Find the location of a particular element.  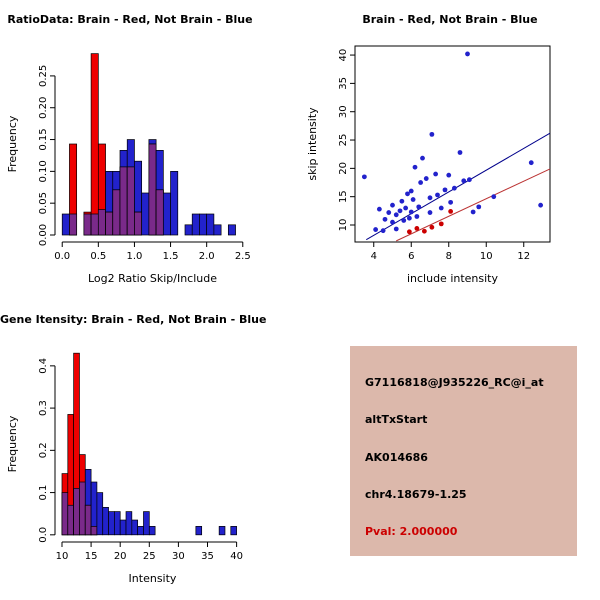

svg-text: 0.3 is located at coordinates (43, 408).